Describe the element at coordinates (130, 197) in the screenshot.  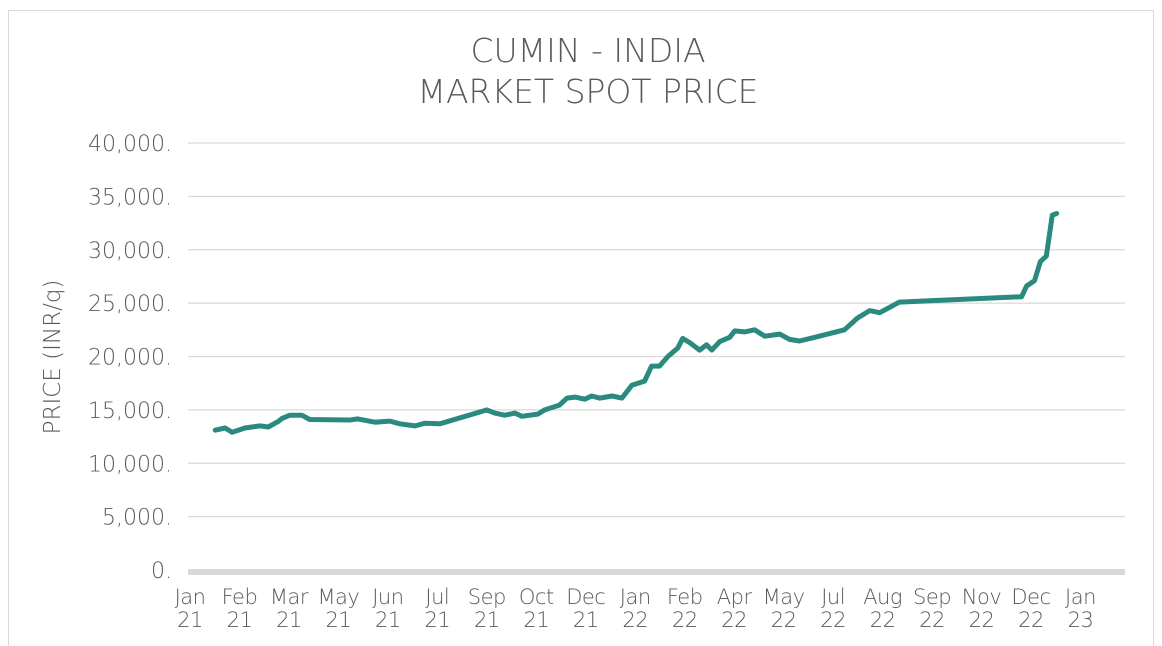
I see `y-tick-label: 35,000.` at that location.